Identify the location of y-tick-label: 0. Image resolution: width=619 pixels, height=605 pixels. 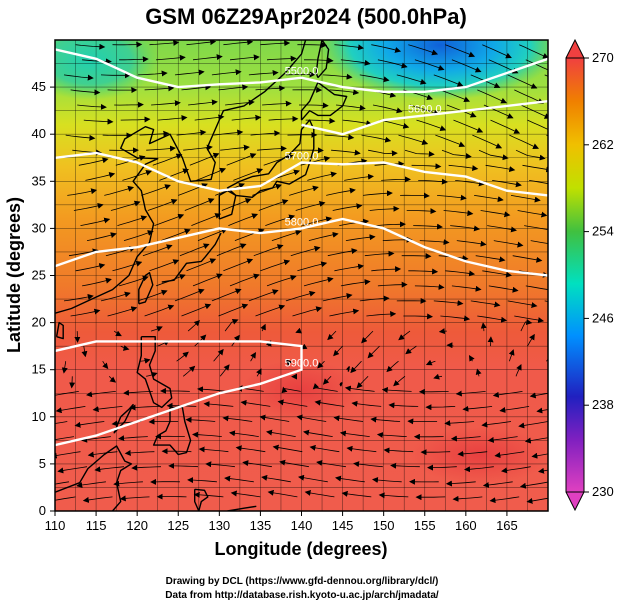
(42, 510).